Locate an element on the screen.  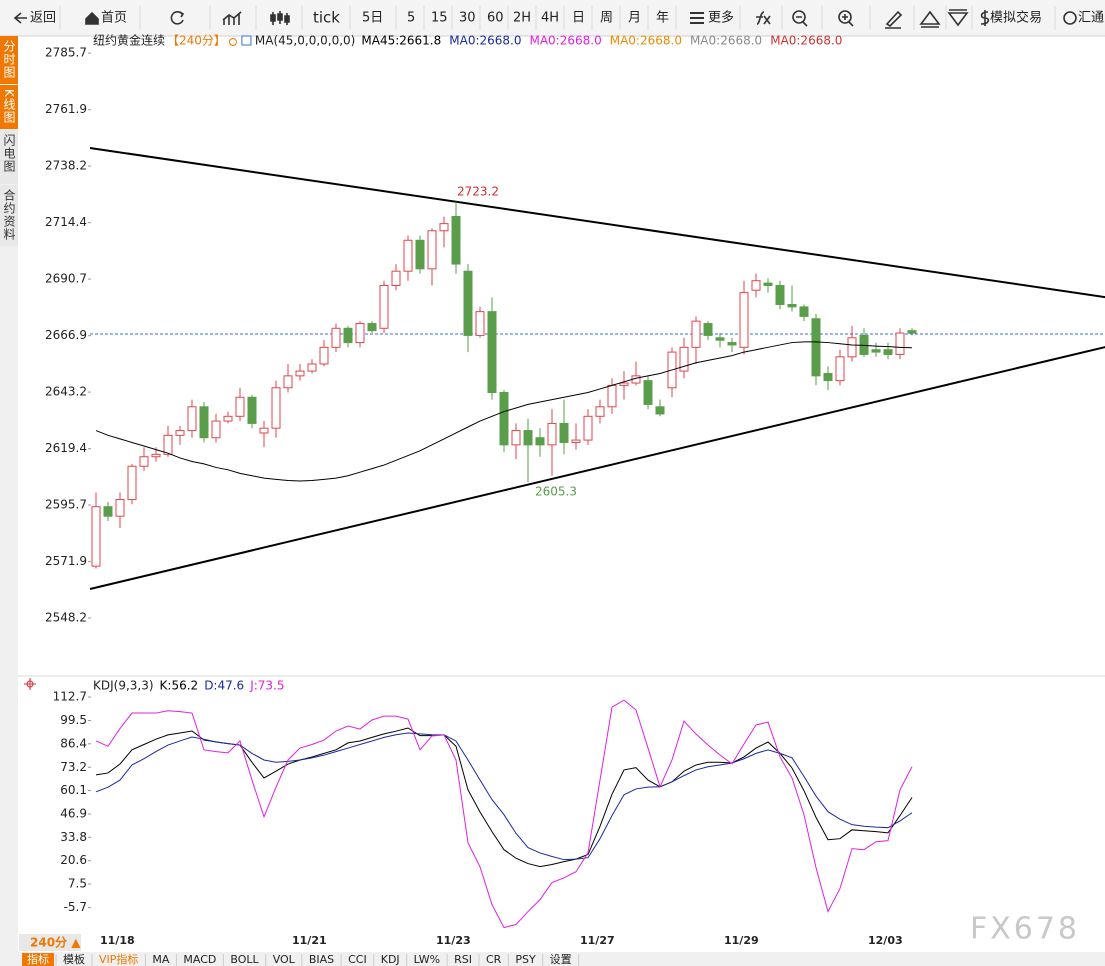
toolbar-button: tick is located at coordinates (326, 18).